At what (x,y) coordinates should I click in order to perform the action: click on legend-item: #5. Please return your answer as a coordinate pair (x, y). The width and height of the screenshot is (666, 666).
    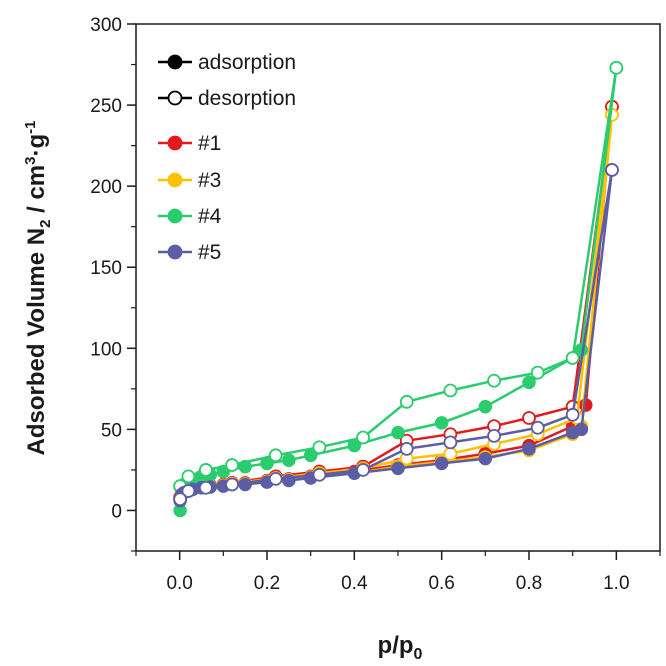
    Looking at the image, I should click on (189, 252).